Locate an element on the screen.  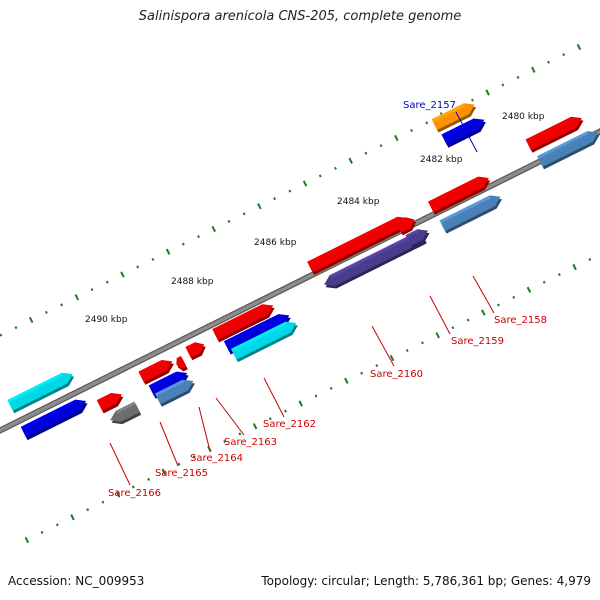
scale-label-1: 2482 kbp is located at coordinates (441, 160).